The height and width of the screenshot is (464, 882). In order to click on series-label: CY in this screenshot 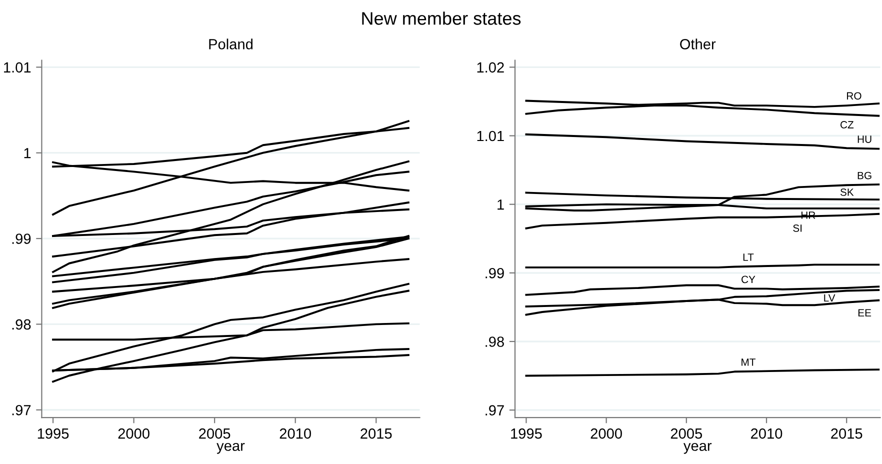, I will do `click(749, 280)`.